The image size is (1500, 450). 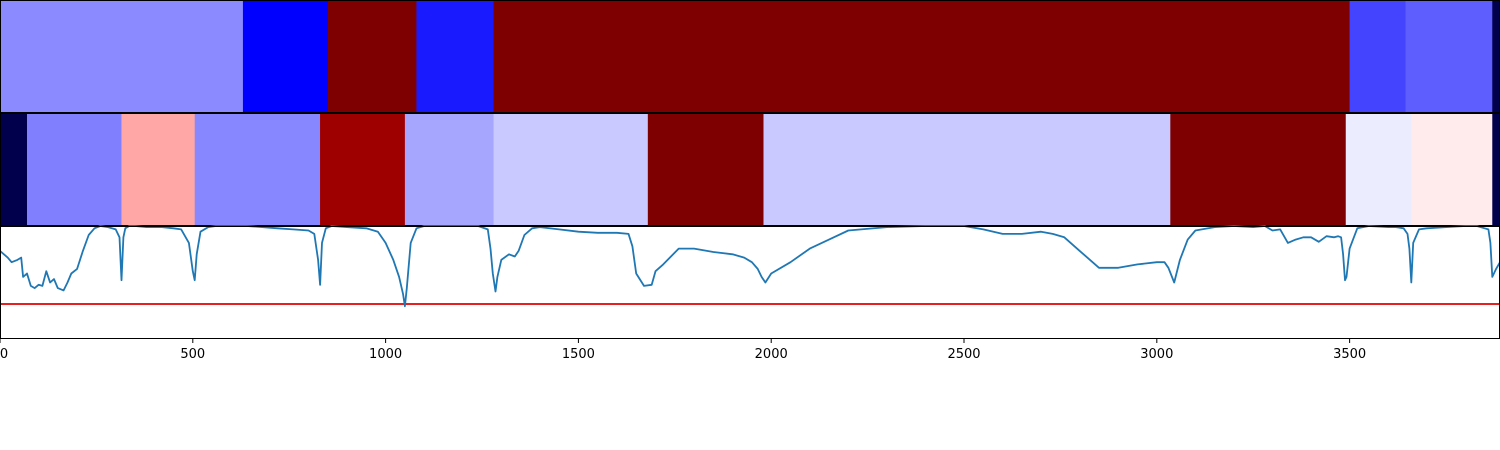 I want to click on x-tick-label: 3500, so click(x=1349, y=354).